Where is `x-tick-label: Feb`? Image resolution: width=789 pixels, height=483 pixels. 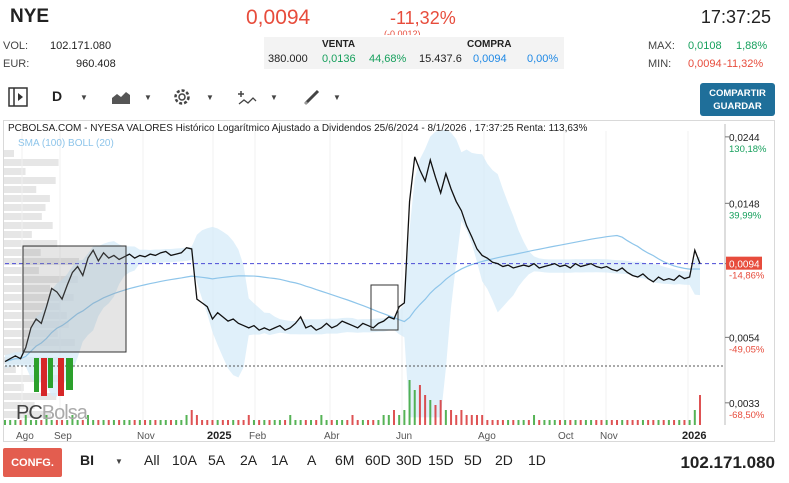 x-tick-label: Feb is located at coordinates (258, 436).